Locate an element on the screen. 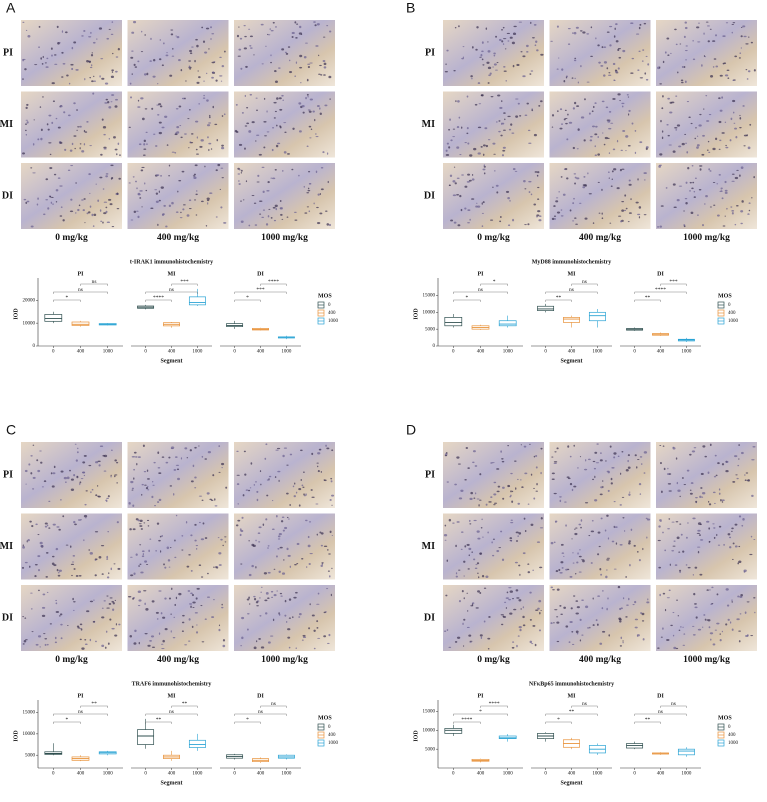  y-tick-label: 10000 is located at coordinates (29, 734).